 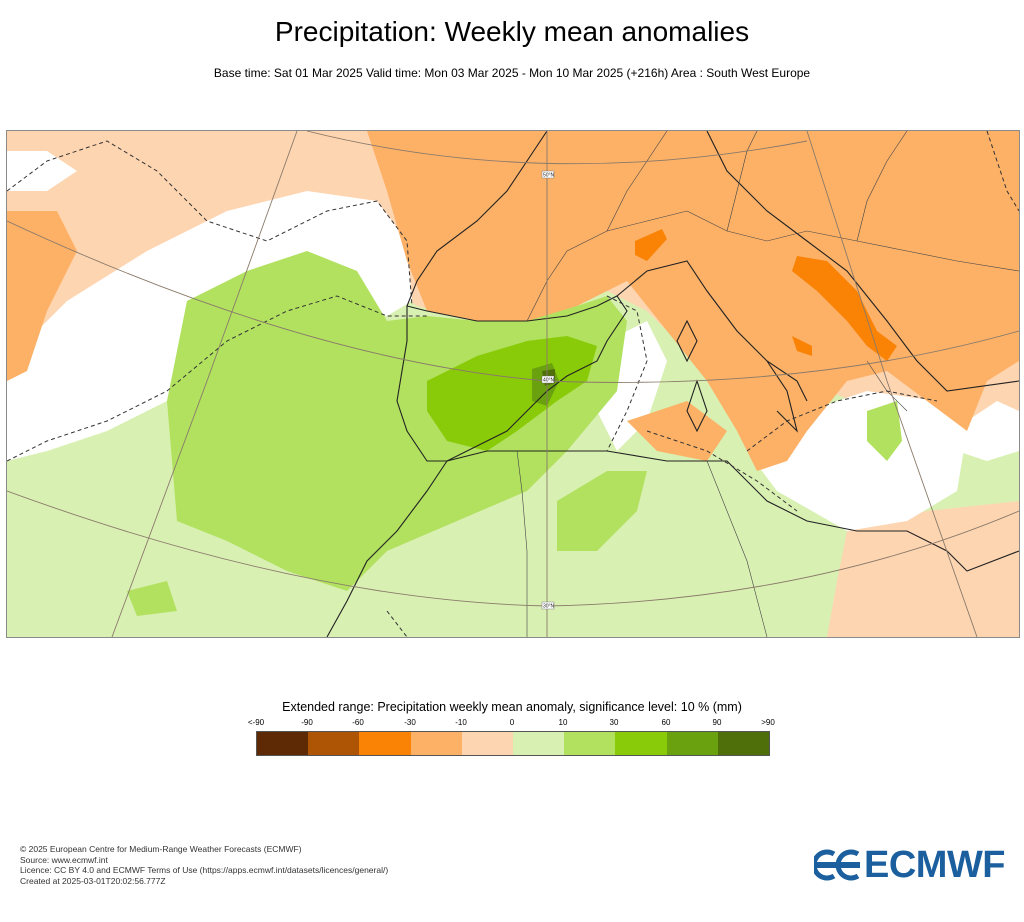 What do you see at coordinates (935, 864) in the screenshot?
I see `ecmwf-logo-text: ECMWF` at bounding box center [935, 864].